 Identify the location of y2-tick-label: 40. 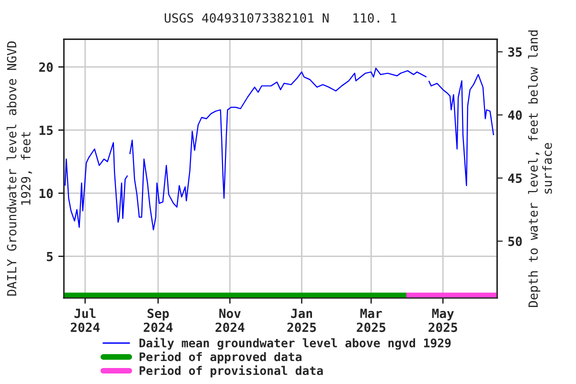
(515, 115).